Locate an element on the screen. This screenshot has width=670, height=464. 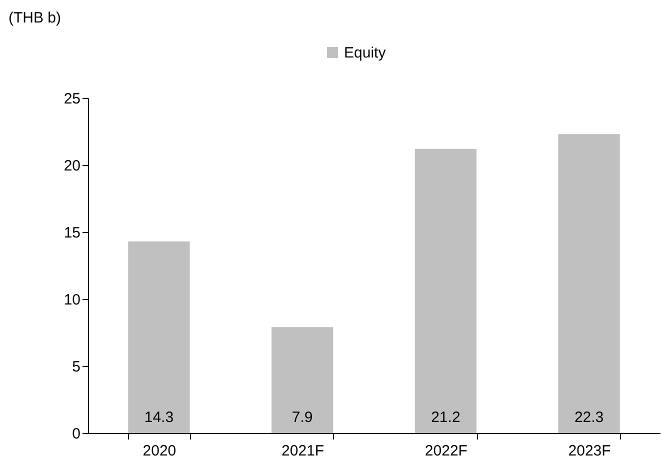
data-label: 22.3 is located at coordinates (589, 417).